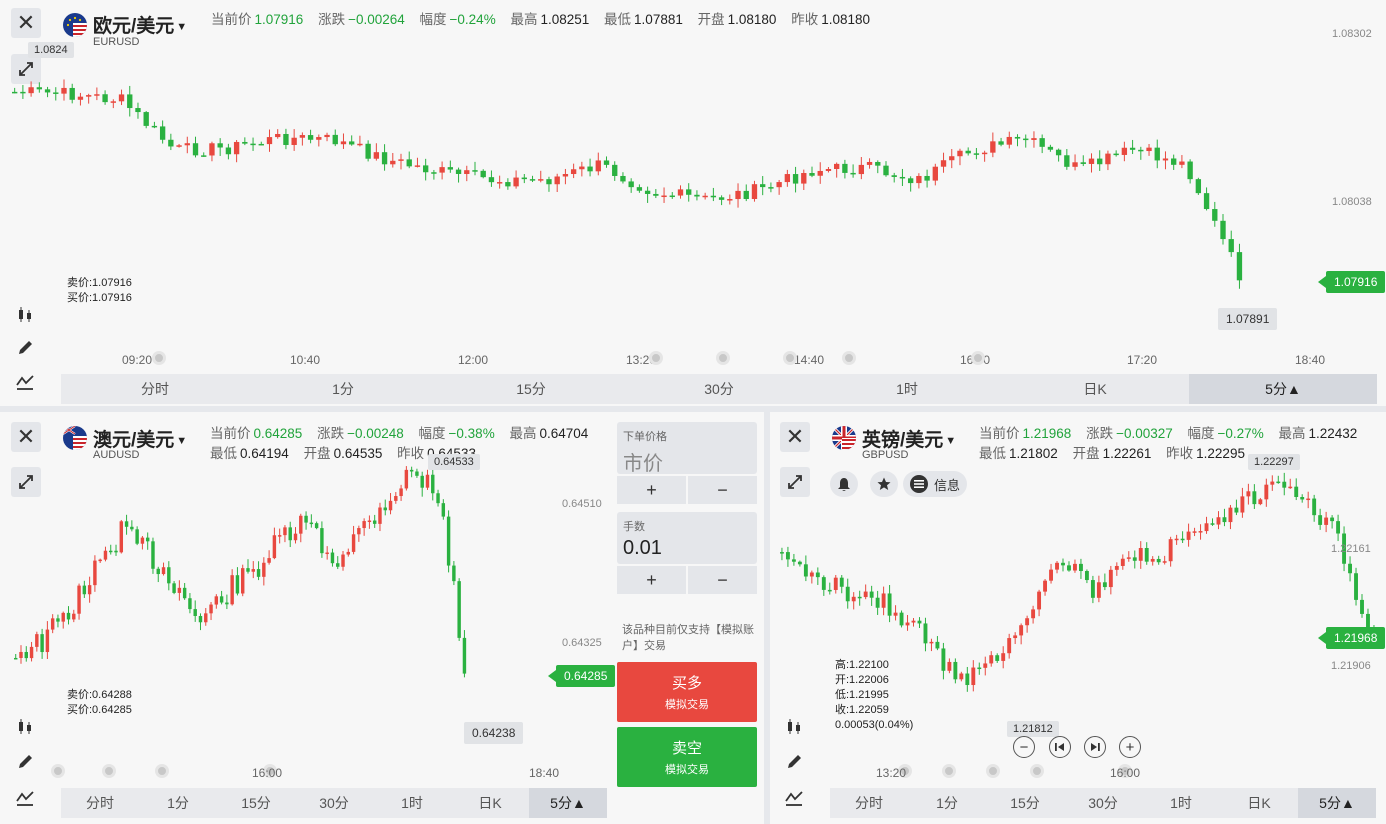 The height and width of the screenshot is (824, 1386). What do you see at coordinates (687, 538) in the screenshot?
I see `lots-field: 手数 0.01` at bounding box center [687, 538].